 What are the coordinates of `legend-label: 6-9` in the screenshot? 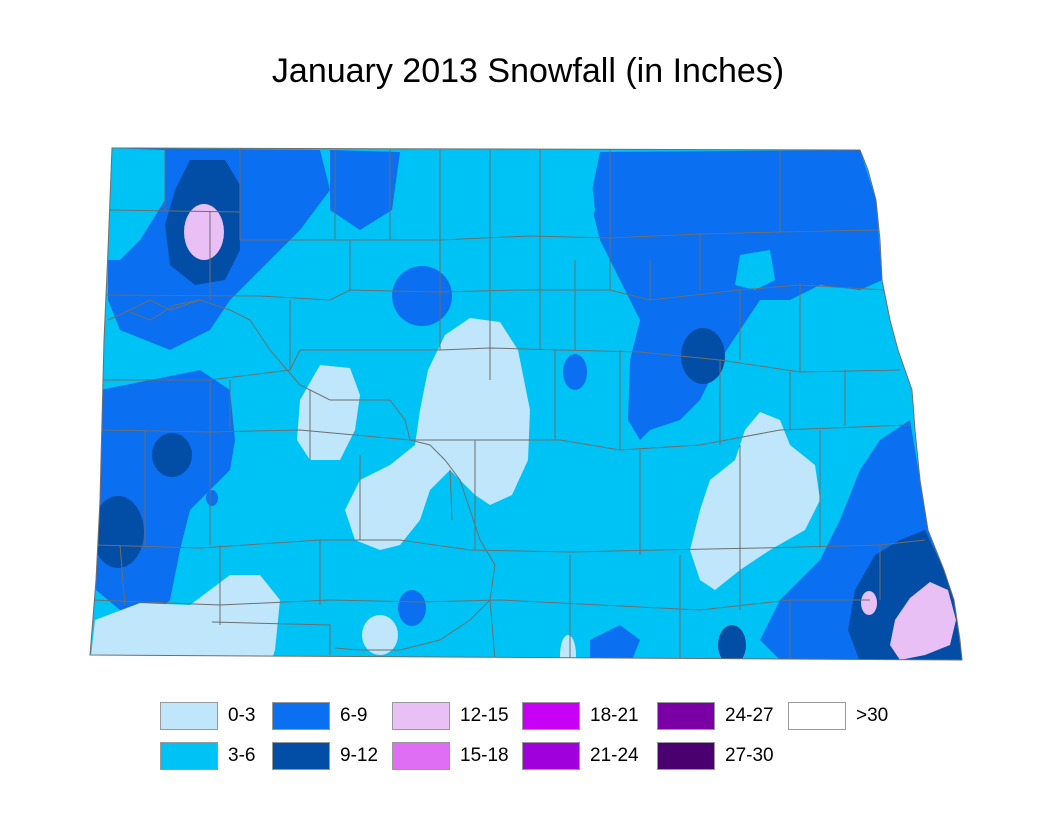 It's located at (354, 715).